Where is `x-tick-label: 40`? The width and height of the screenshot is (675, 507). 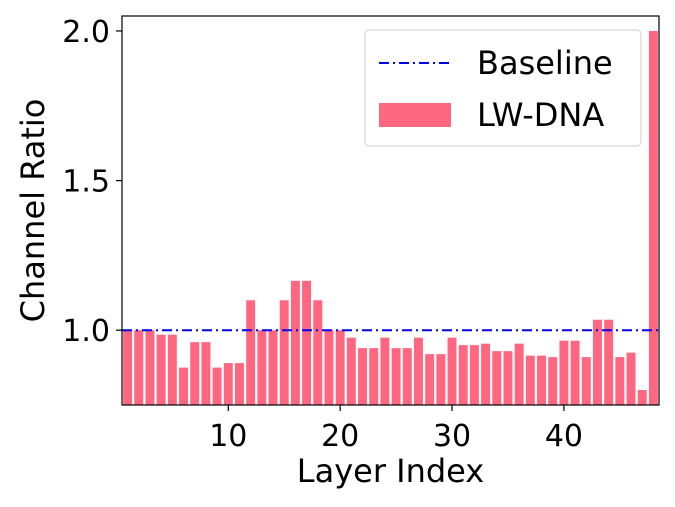 x-tick-label: 40 is located at coordinates (564, 436).